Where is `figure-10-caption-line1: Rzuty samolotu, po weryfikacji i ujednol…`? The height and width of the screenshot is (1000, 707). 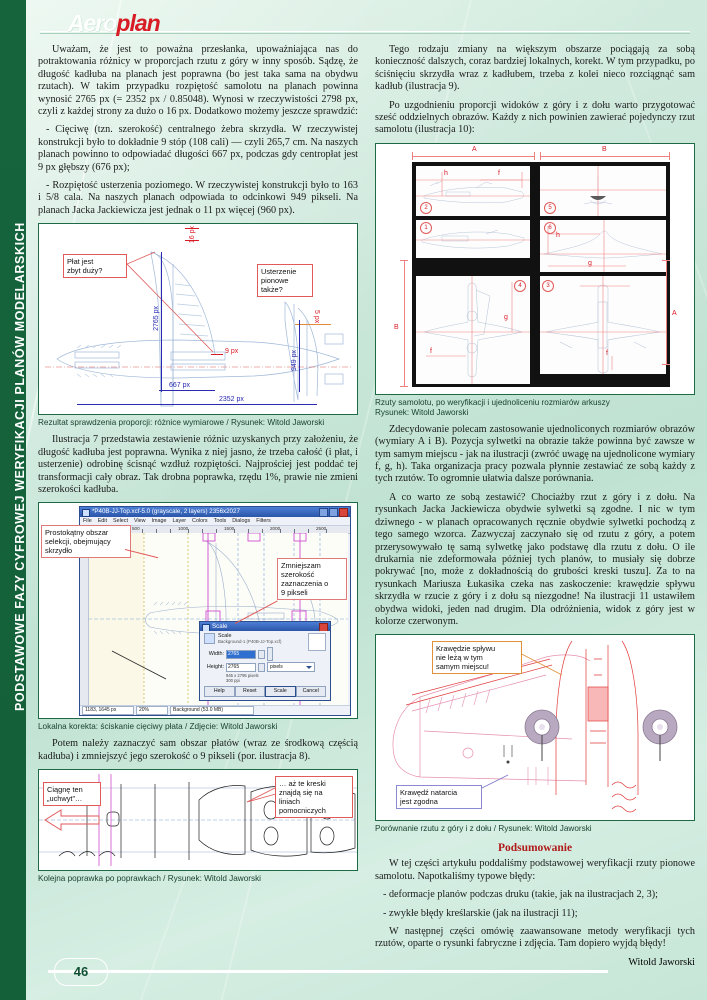
figure-10-caption-line1: Rzuty samolotu, po weryfikacji i ujednol… is located at coordinates (492, 402).